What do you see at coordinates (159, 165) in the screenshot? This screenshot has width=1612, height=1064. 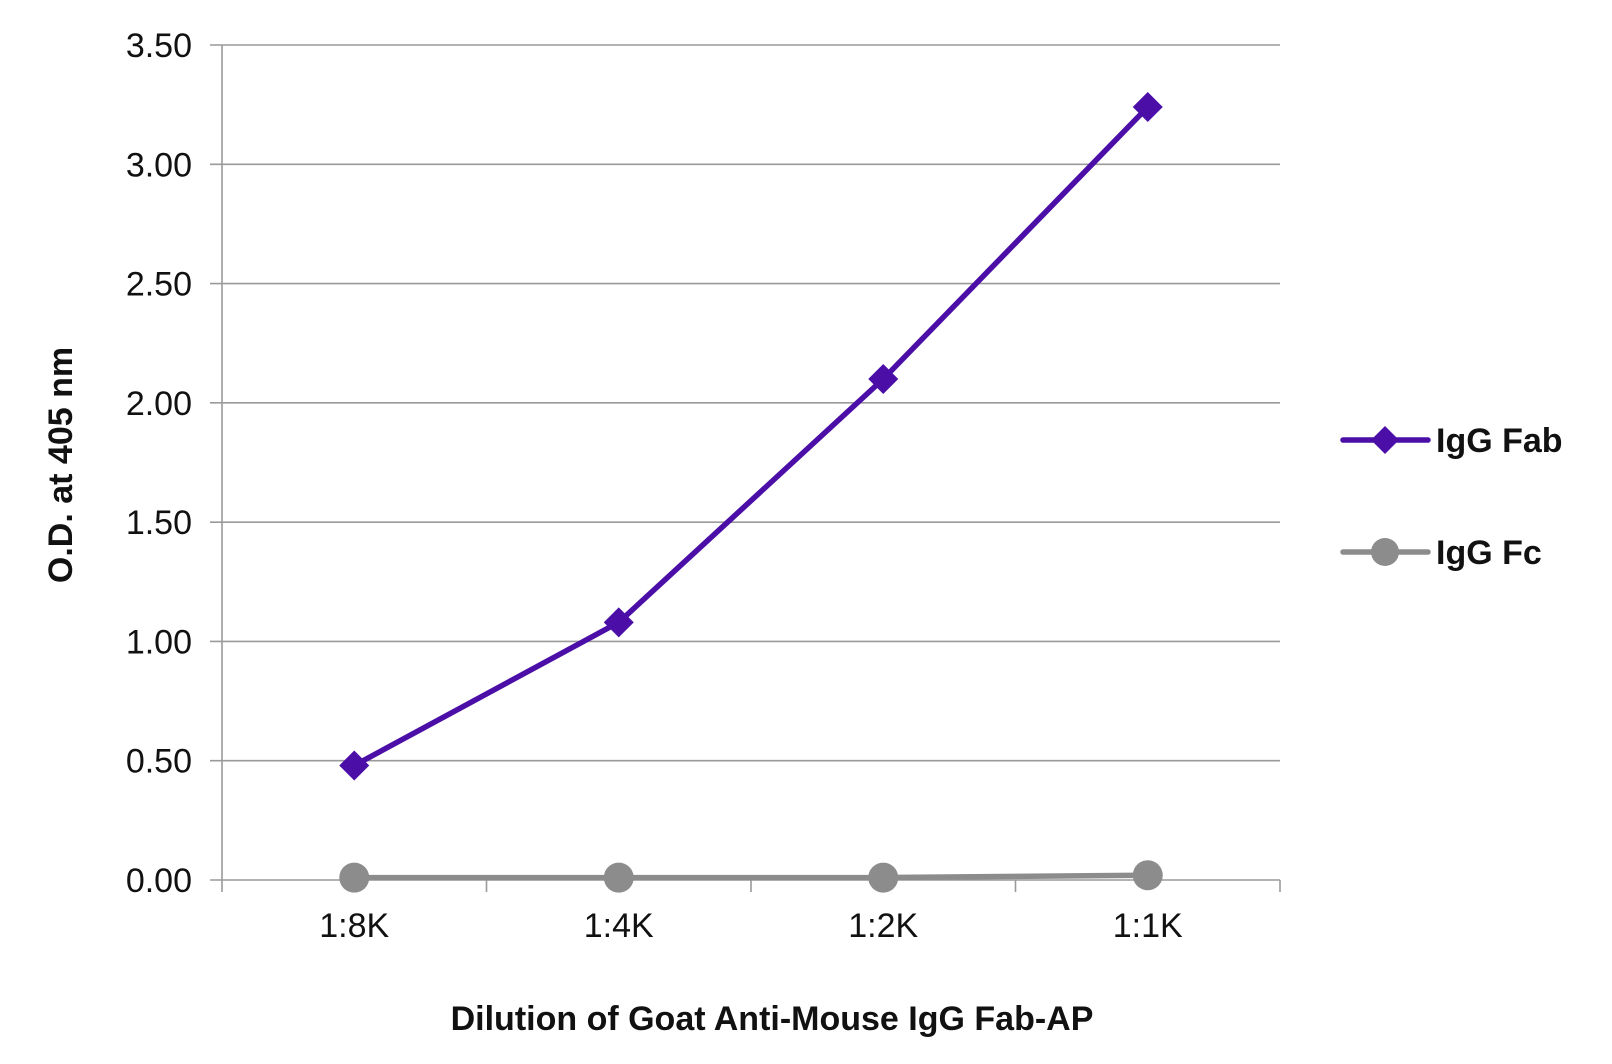 I see `y-tick-label: 3.00` at bounding box center [159, 165].